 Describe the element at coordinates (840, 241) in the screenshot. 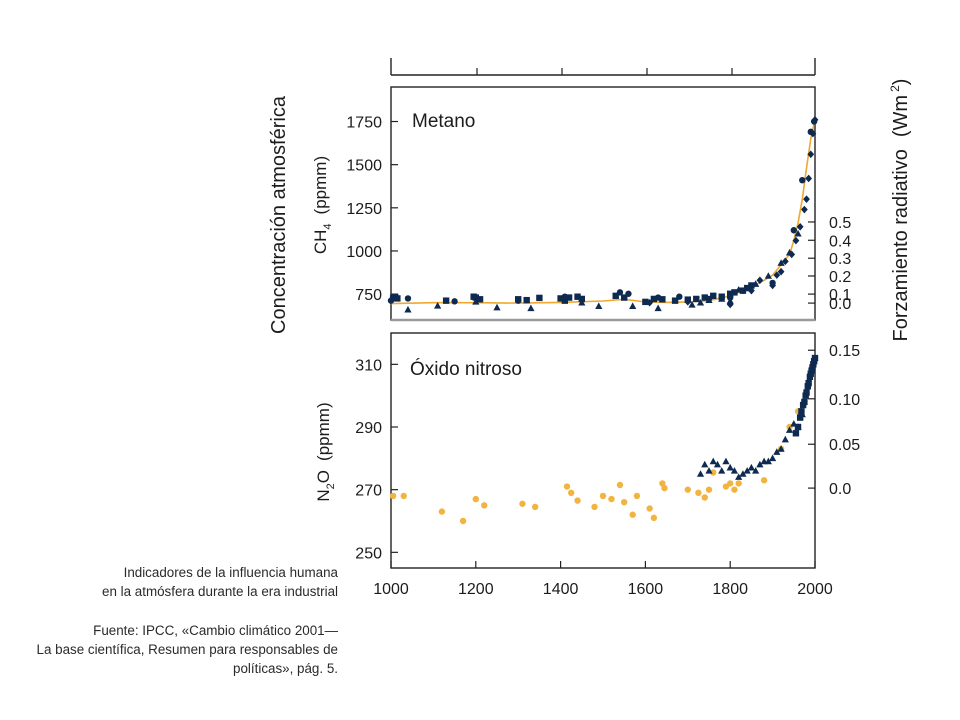

I see `methane-right-tick-label: 0.4` at that location.